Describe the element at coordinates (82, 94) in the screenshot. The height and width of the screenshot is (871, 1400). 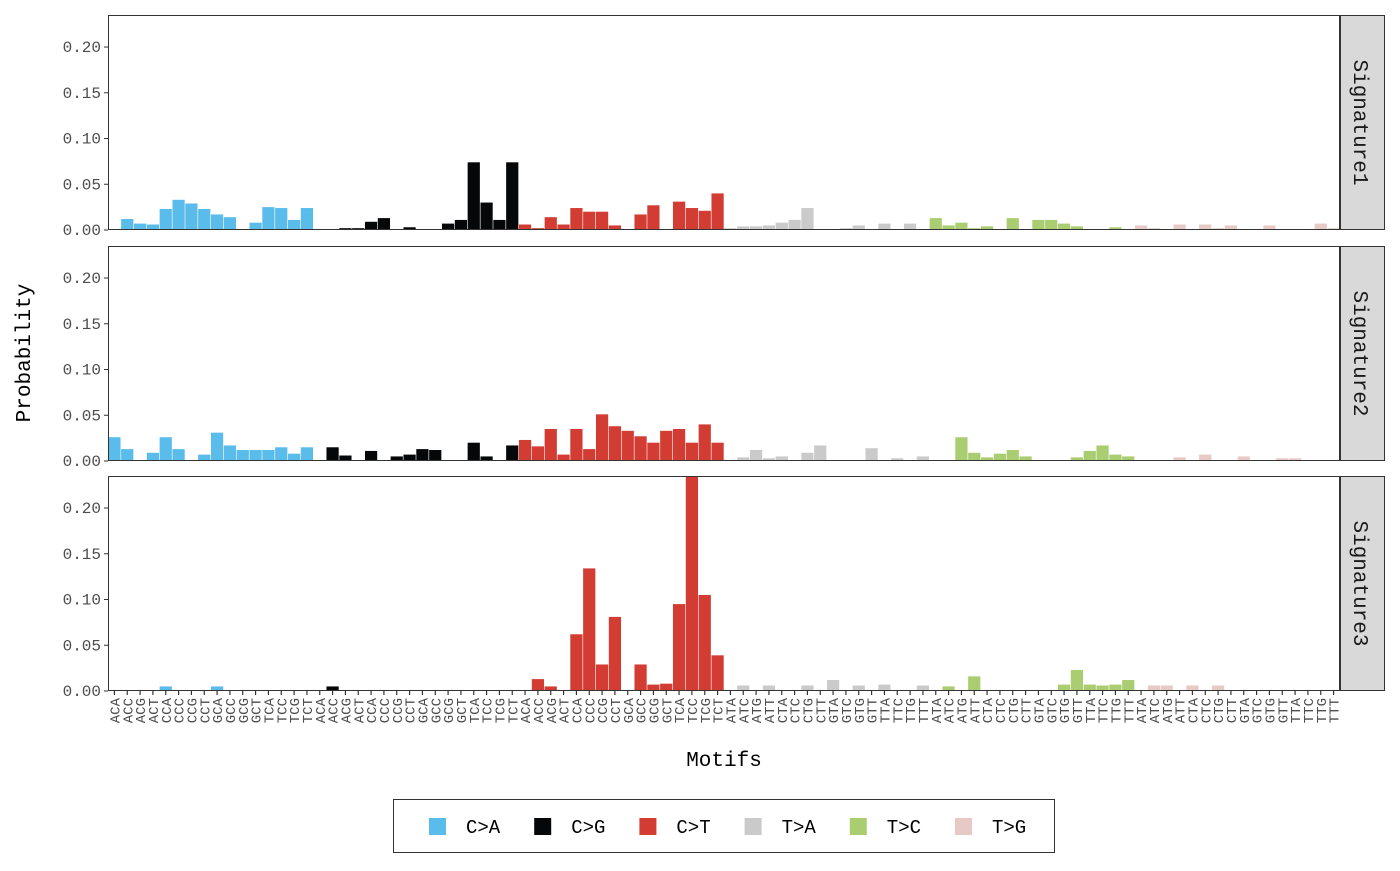
I see `y-tick-label: 0.15` at that location.